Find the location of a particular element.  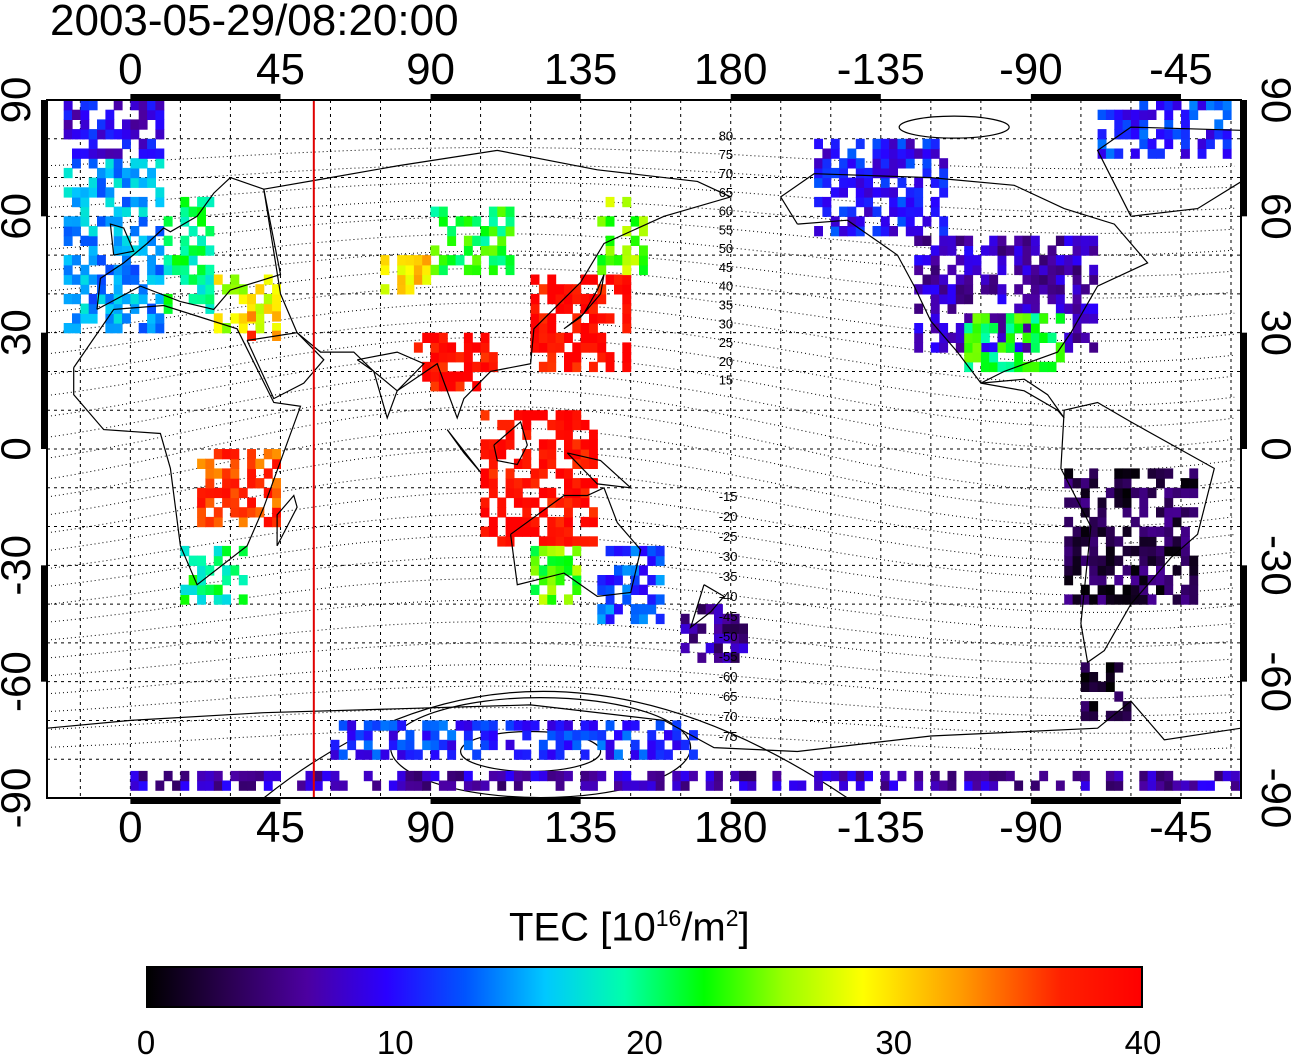

coastline is located at coordinates (510, 443).